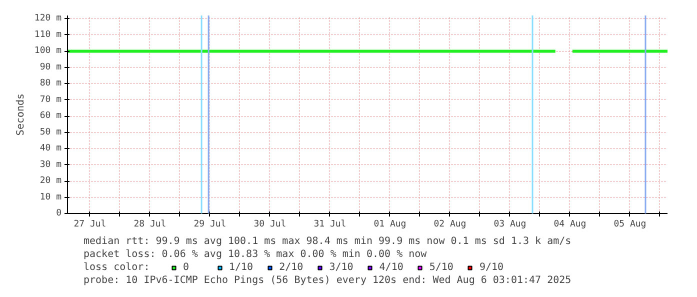 The image size is (697, 297). Describe the element at coordinates (328, 241) in the screenshot. I see `text: median rtt: 99.9 ms avg 100.1 ms max 98.4 ms min 99.9 ms now 0.1 ms sd 1.3 k am/s` at that location.